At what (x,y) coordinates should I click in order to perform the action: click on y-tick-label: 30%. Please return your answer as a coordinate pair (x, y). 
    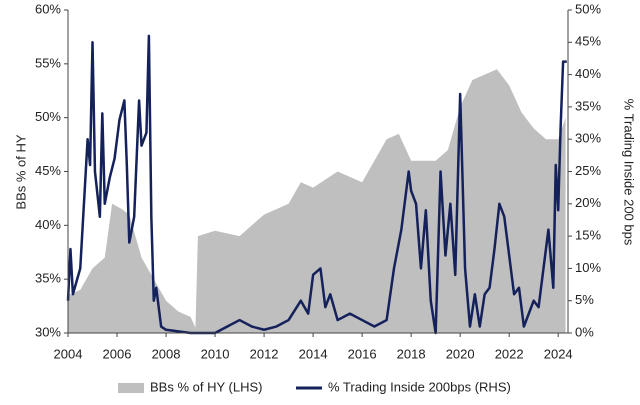
    Looking at the image, I should click on (48, 331).